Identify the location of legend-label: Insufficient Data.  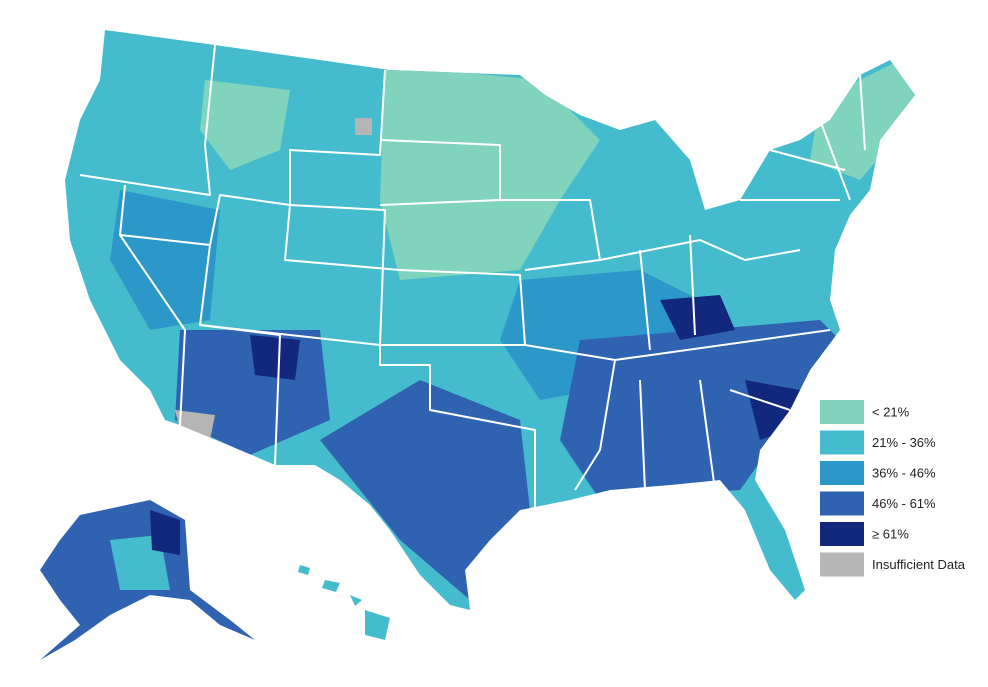
(919, 564).